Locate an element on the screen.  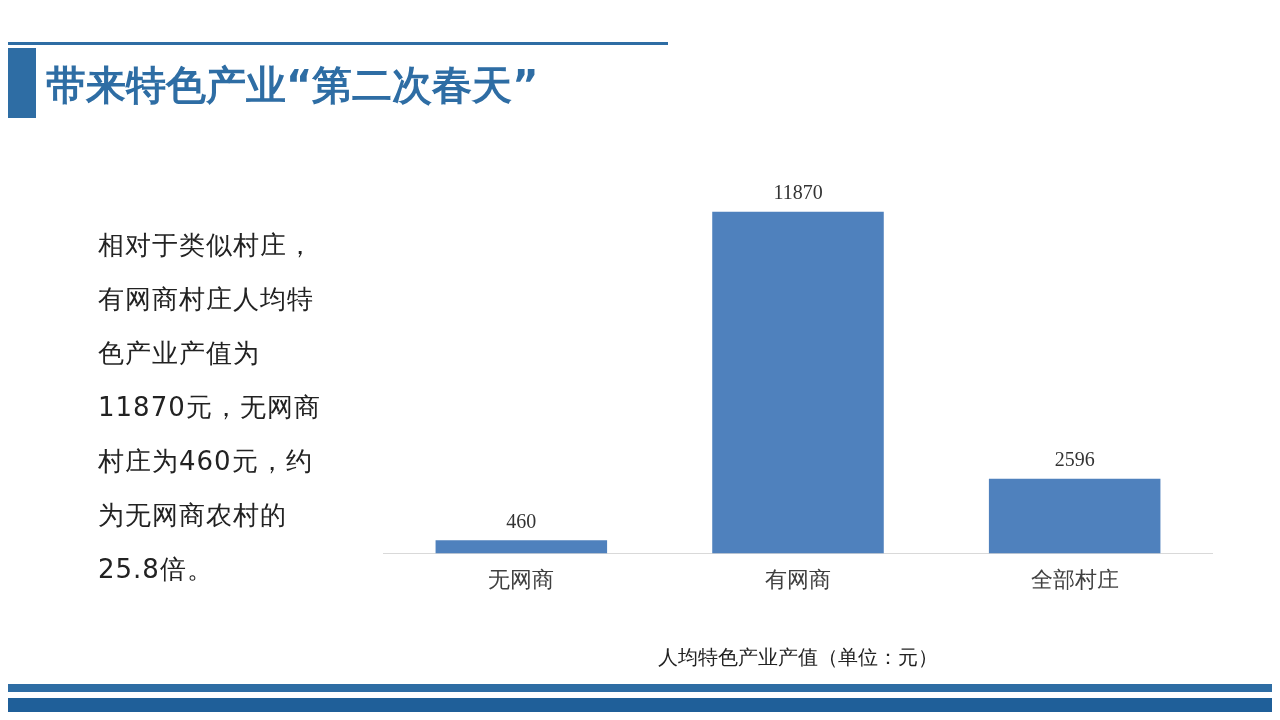
x-tick-label: 全部村庄 is located at coordinates (1074, 579).